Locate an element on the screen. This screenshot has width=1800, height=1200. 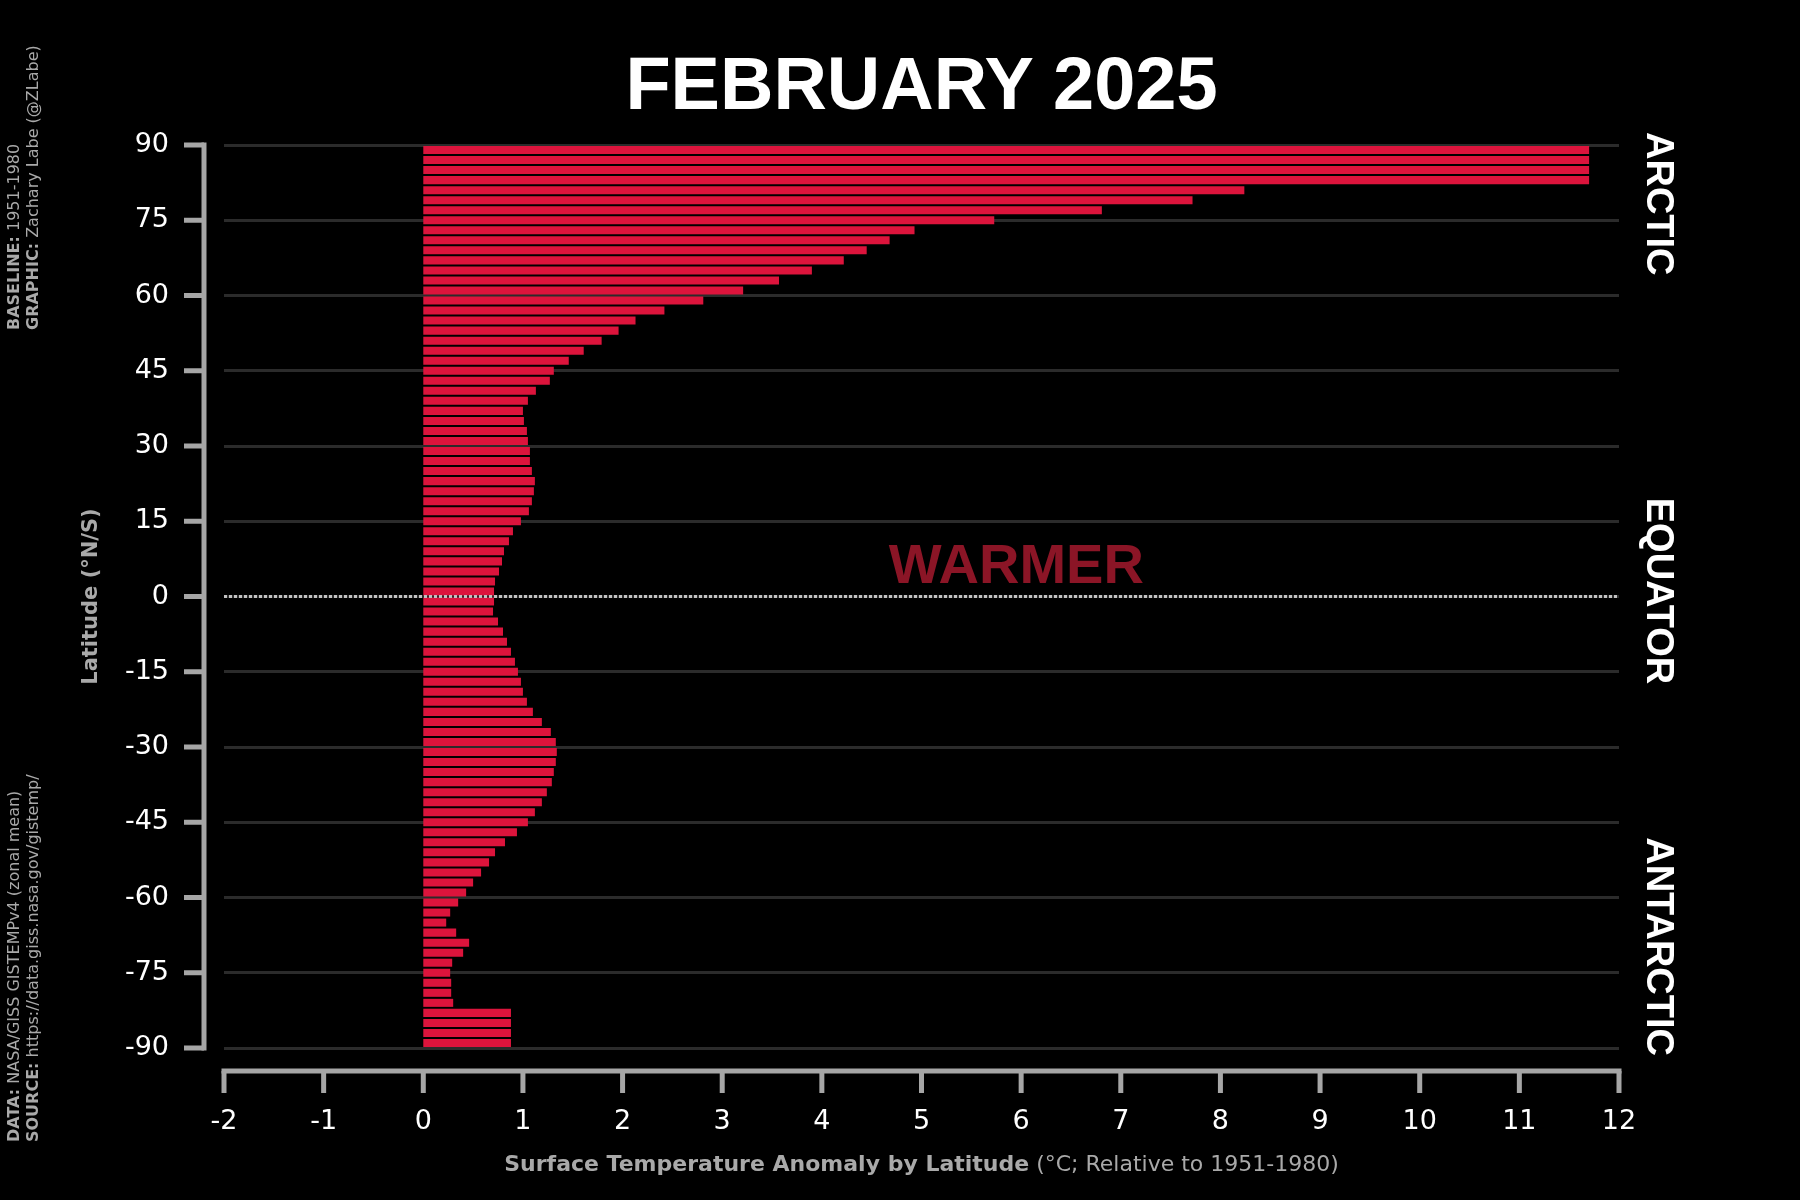
x-tick-label: 9 is located at coordinates (1320, 1120).